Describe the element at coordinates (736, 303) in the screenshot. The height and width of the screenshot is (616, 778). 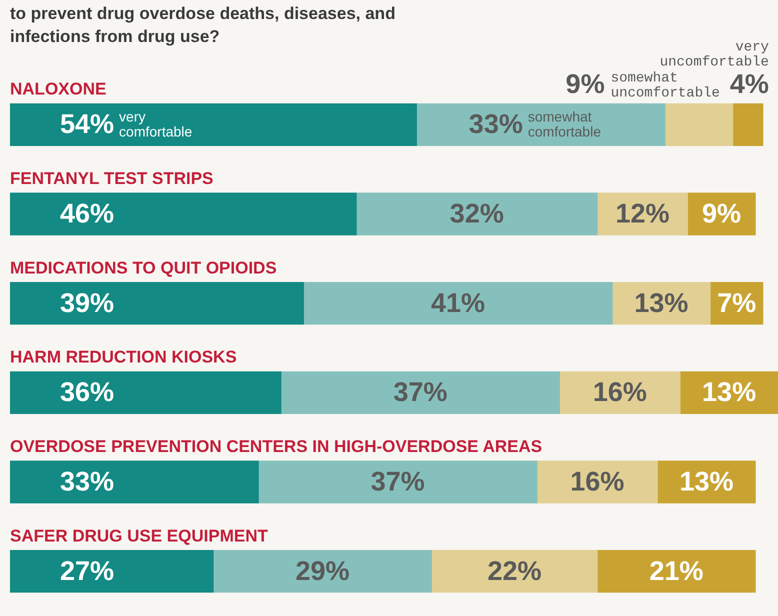
I see `data-label: 7%` at that location.